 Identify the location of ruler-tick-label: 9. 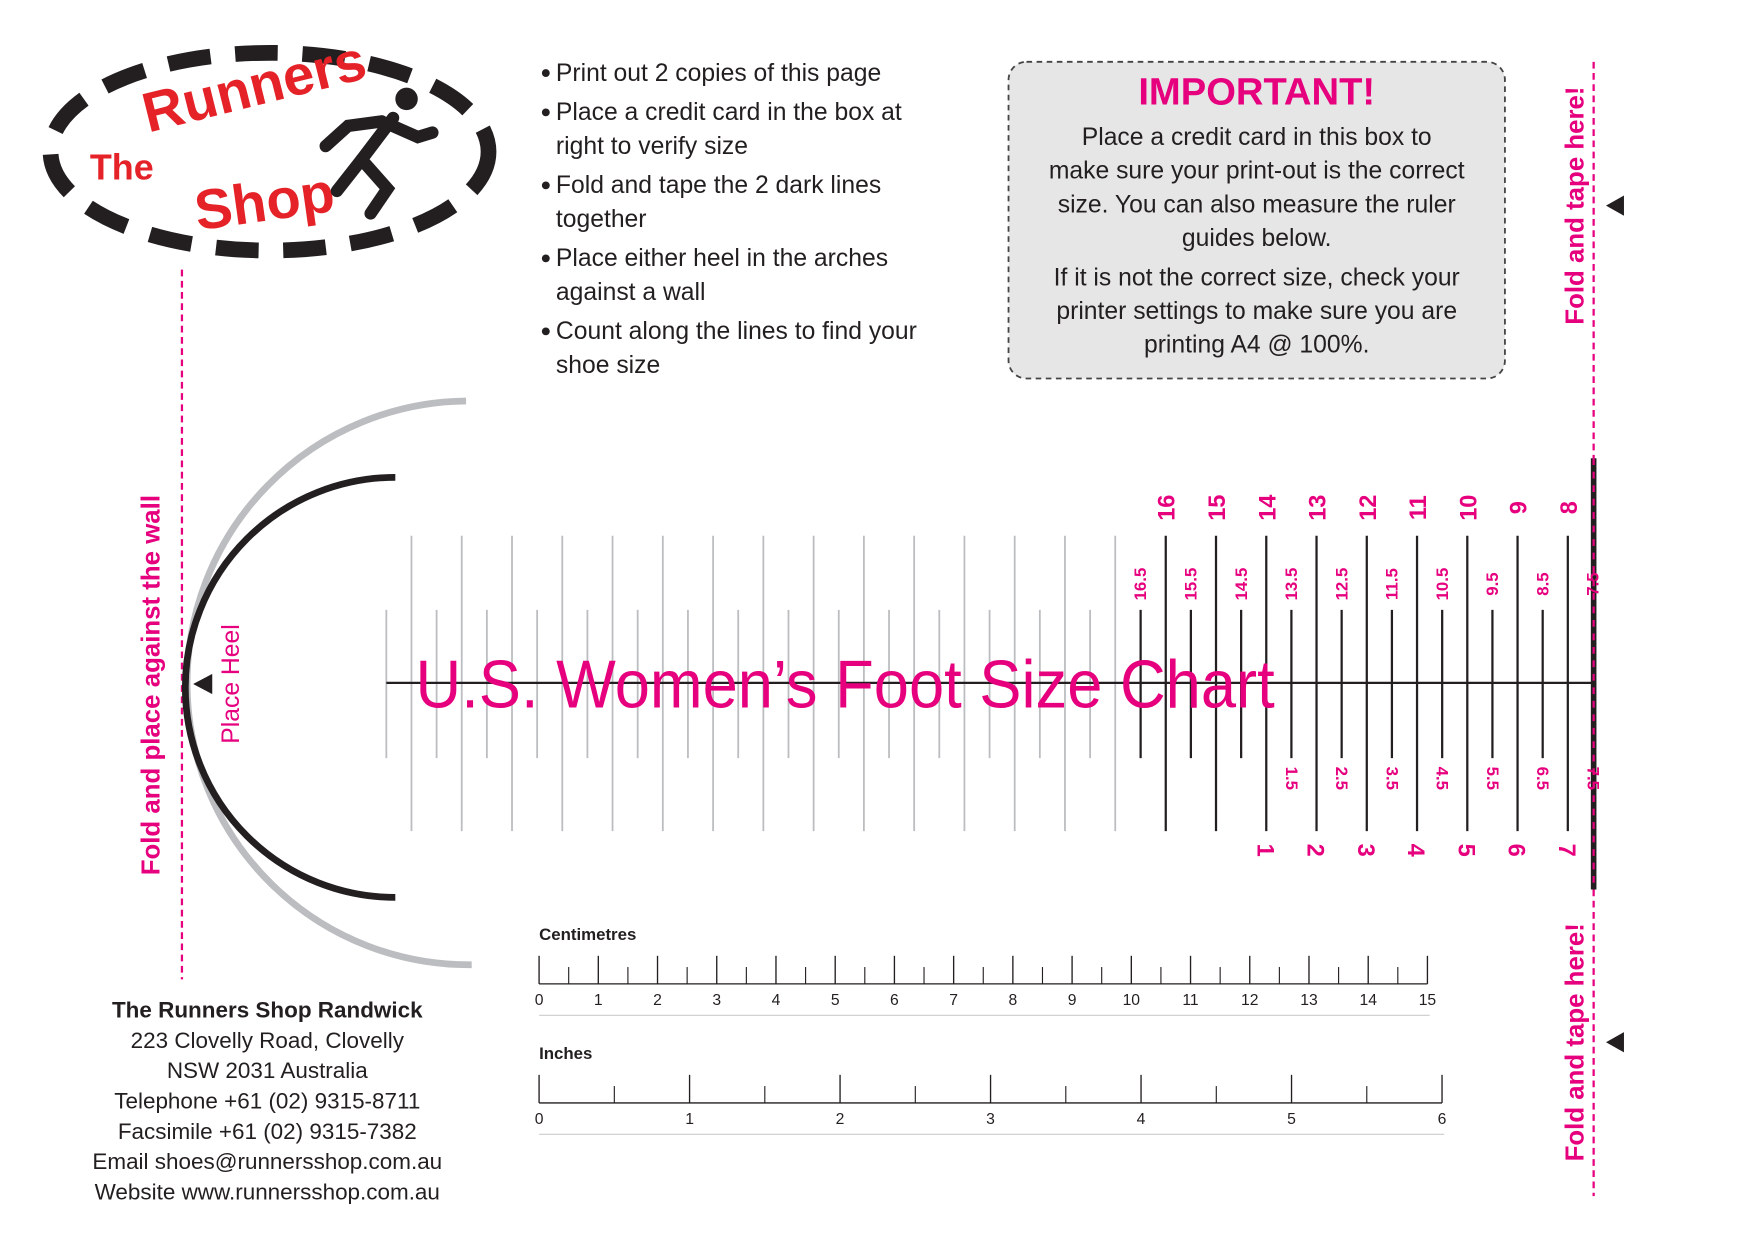
(1072, 1000).